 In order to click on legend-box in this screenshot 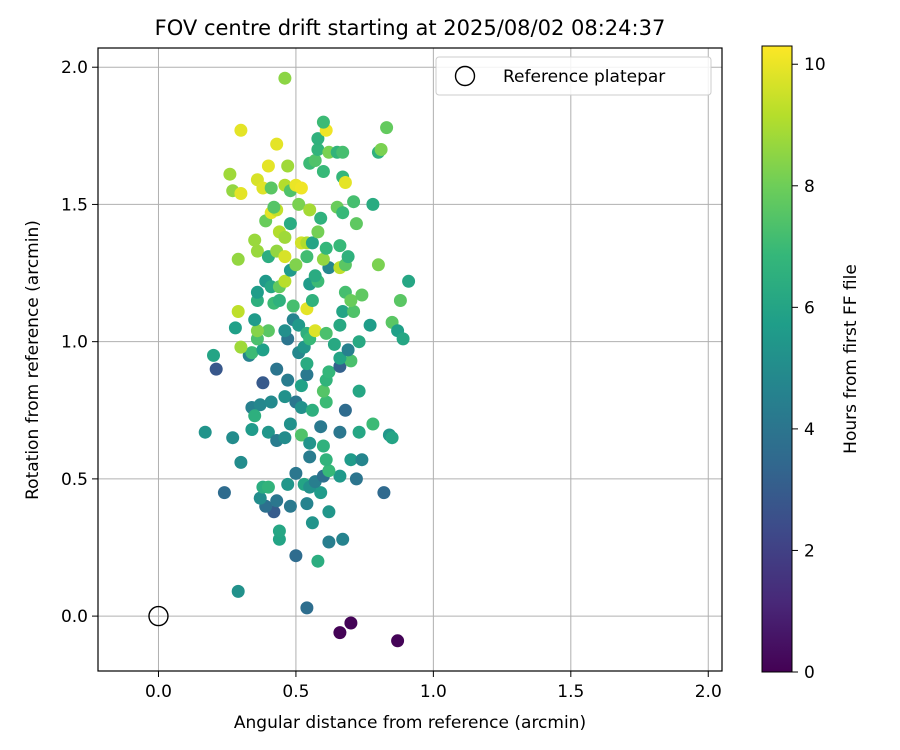, I will do `click(573, 76)`.